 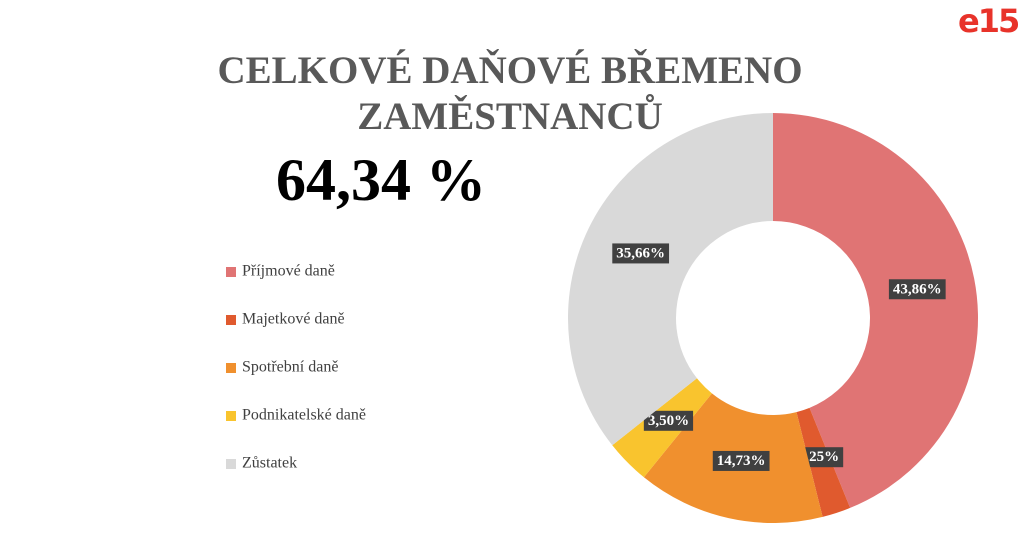 What do you see at coordinates (381, 180) in the screenshot?
I see `annotation: 64,34 %` at bounding box center [381, 180].